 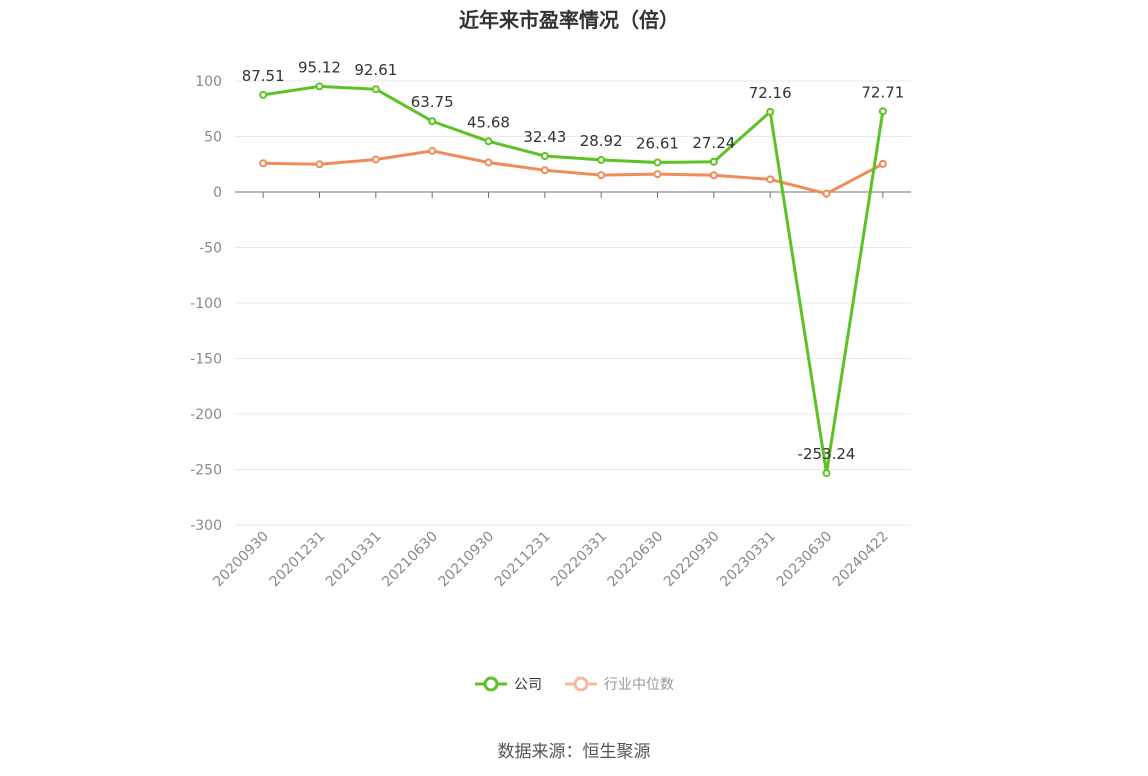 I want to click on data-source: 数据来源：恒生聚源, so click(x=574, y=752).